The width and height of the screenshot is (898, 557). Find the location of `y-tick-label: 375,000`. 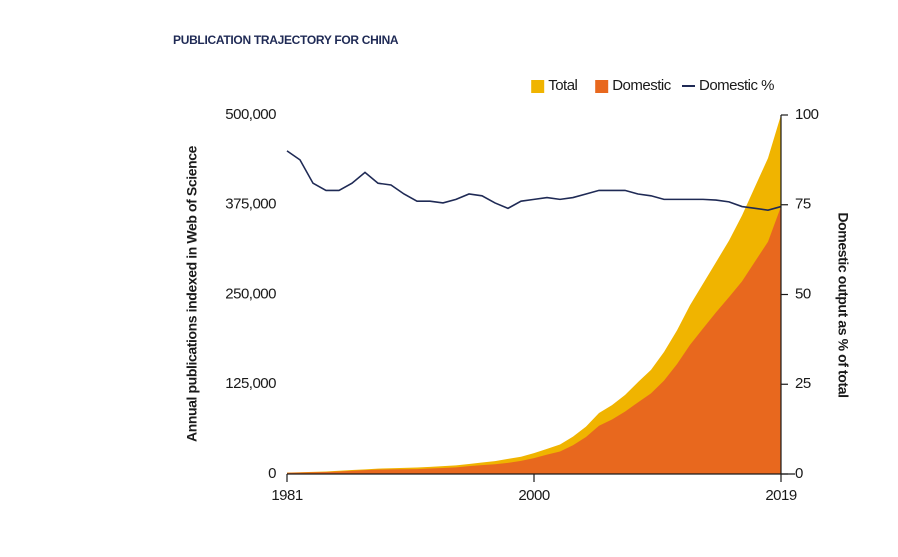

y-tick-label: 375,000 is located at coordinates (250, 204).